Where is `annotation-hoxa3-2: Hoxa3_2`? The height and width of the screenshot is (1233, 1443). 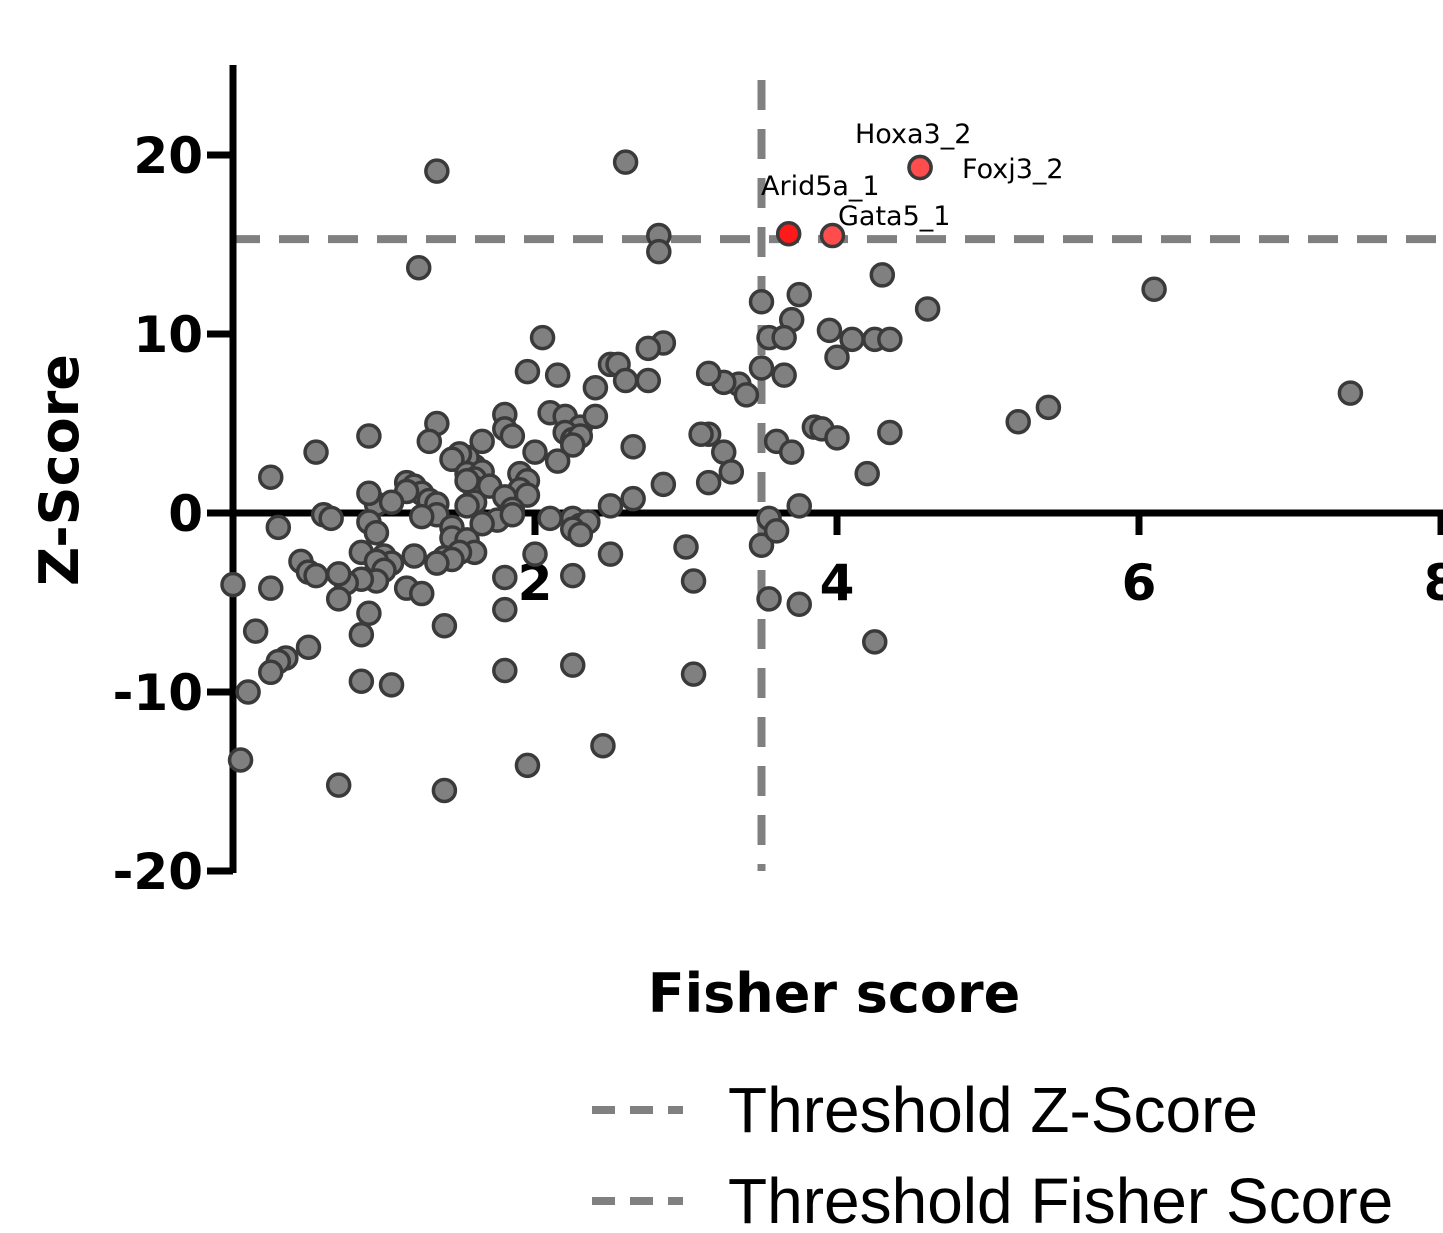 annotation-hoxa3-2: Hoxa3_2 is located at coordinates (913, 134).